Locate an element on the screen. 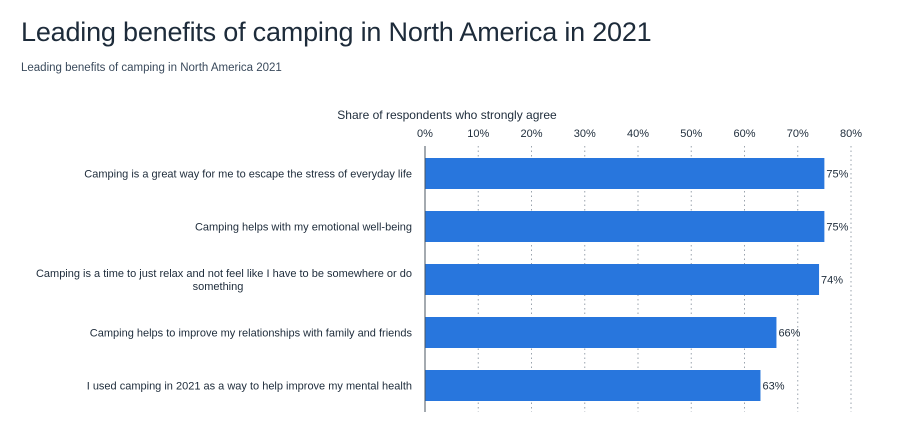 This screenshot has width=900, height=430. bar-value-label: 63% is located at coordinates (773, 387).